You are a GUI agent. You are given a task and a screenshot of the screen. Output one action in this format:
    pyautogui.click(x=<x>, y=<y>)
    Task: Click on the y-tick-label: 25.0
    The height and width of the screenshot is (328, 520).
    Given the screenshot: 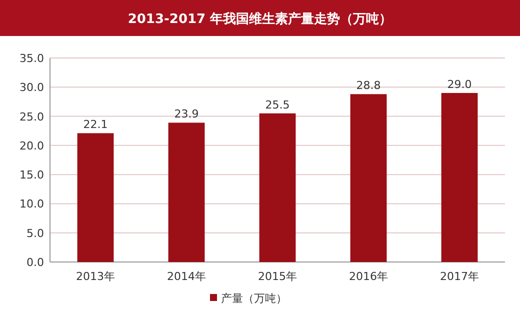 What is the action you would take?
    pyautogui.click(x=32, y=117)
    